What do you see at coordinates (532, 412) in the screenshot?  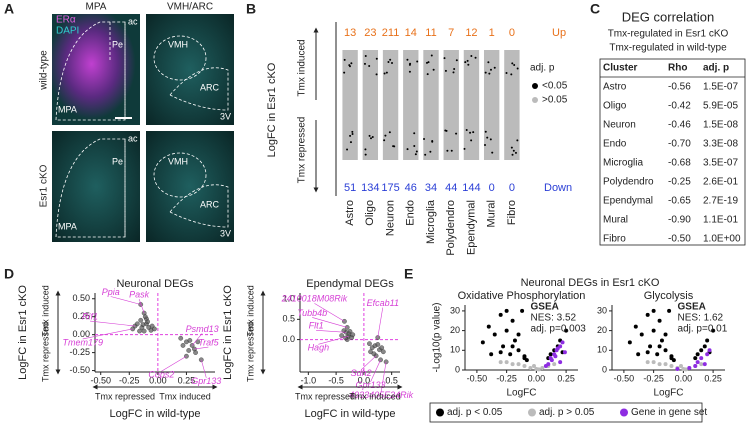 I see `legend-swatch` at bounding box center [532, 412].